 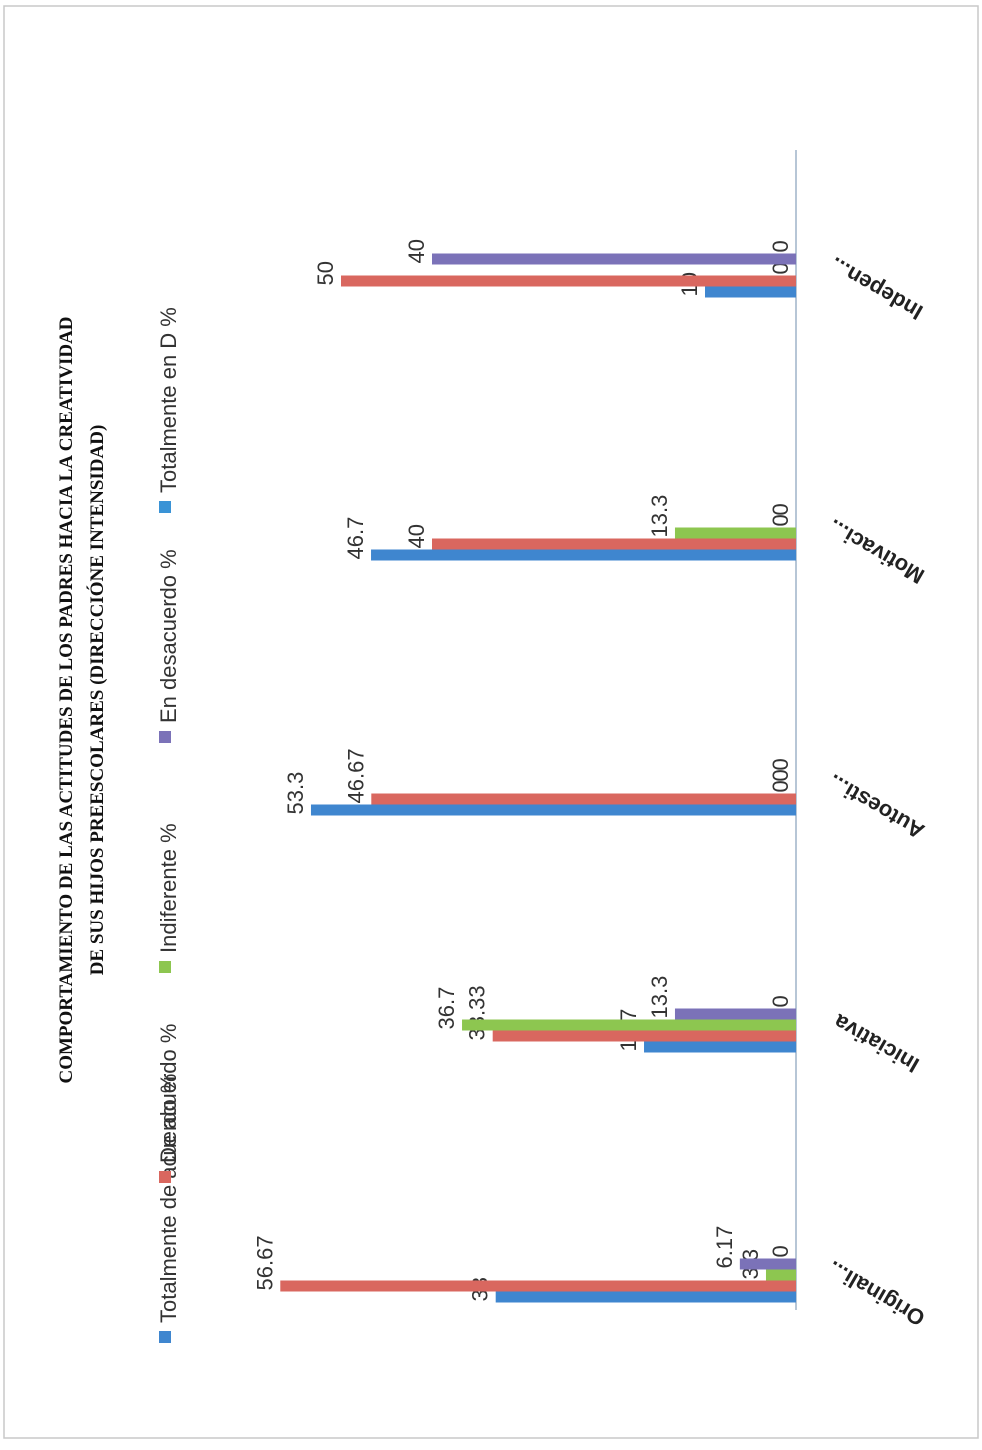 I want to click on legend-label: En desacuerdo %, so click(x=168, y=636).